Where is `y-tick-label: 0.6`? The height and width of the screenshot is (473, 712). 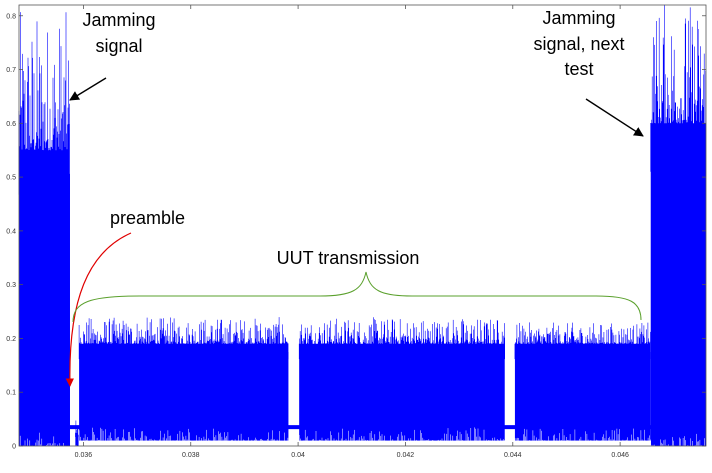
y-tick-label: 0.6 is located at coordinates (11, 124).